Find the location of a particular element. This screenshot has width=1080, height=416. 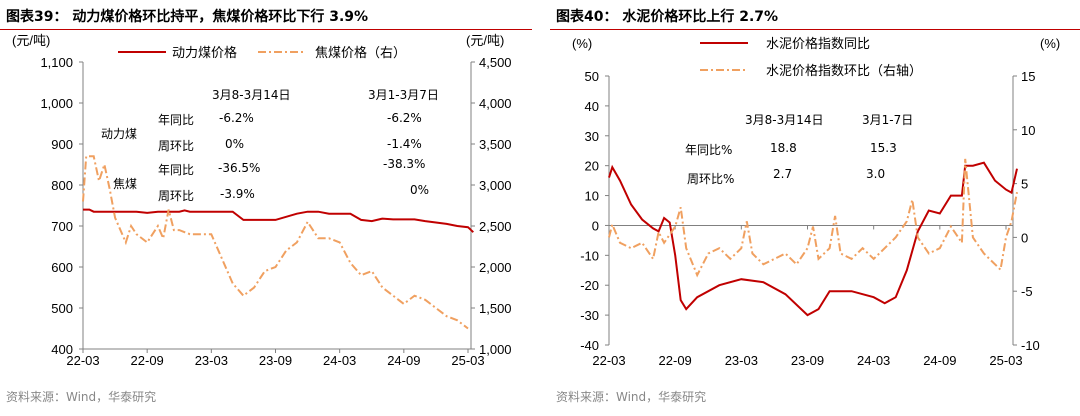

y-tick-label-left: 600 is located at coordinates (62, 267).